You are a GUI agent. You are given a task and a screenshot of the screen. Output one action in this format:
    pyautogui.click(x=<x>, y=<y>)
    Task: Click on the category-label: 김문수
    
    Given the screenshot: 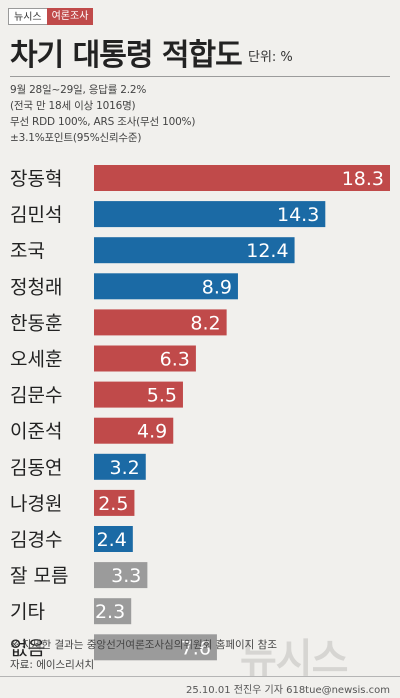 What is the action you would take?
    pyautogui.click(x=36, y=396)
    